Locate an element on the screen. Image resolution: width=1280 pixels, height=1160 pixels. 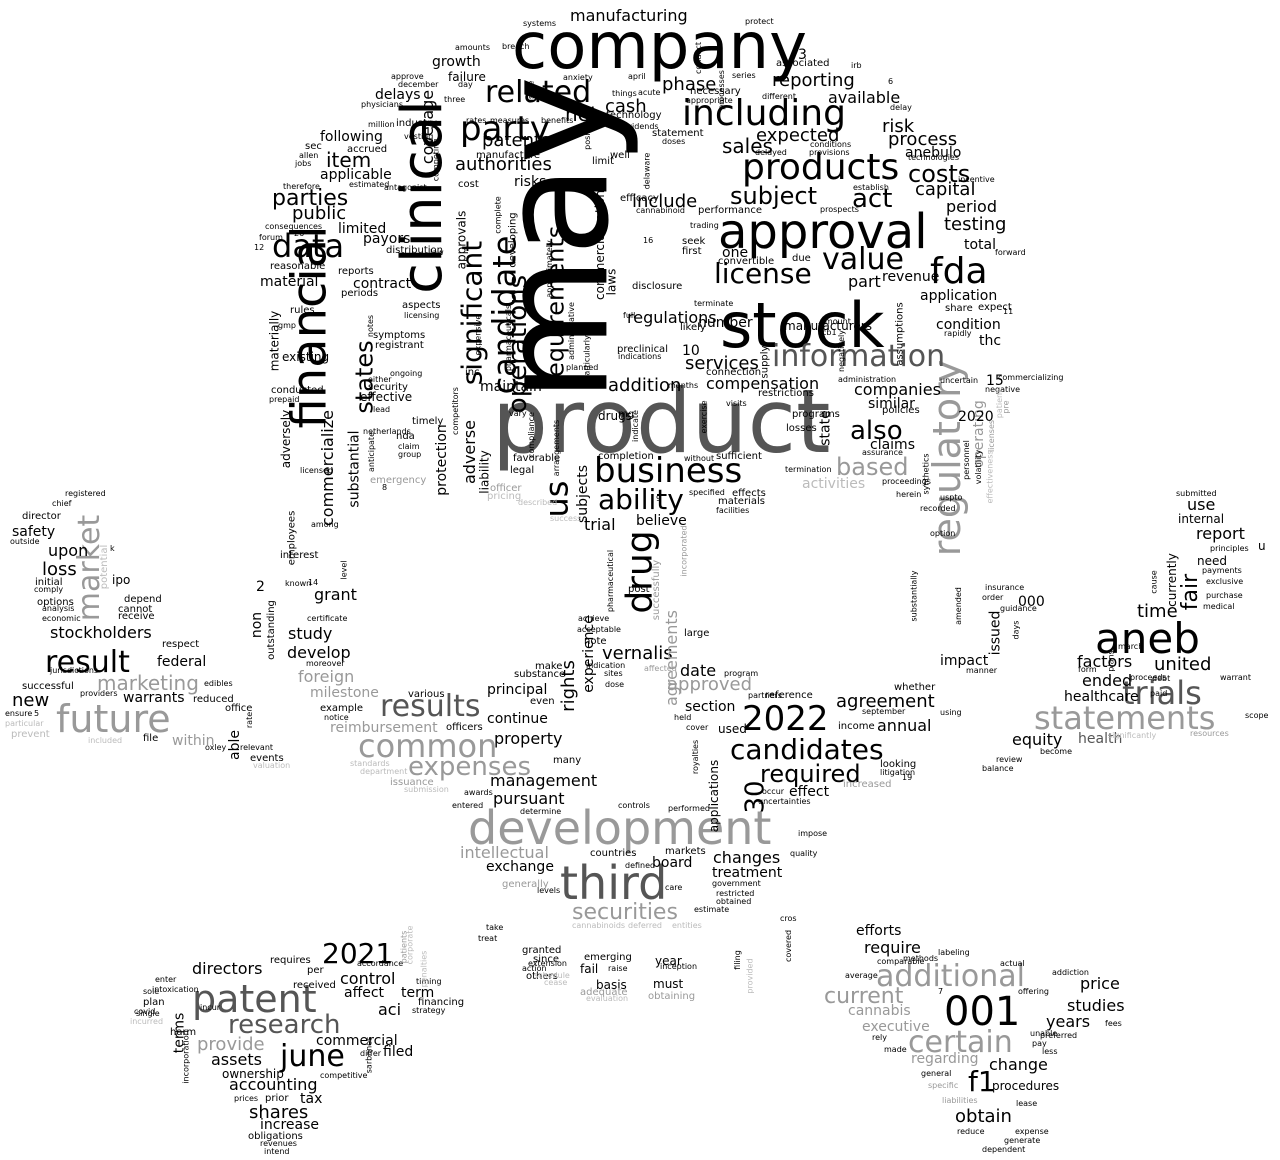
word-payors: payors is located at coordinates (387, 239).